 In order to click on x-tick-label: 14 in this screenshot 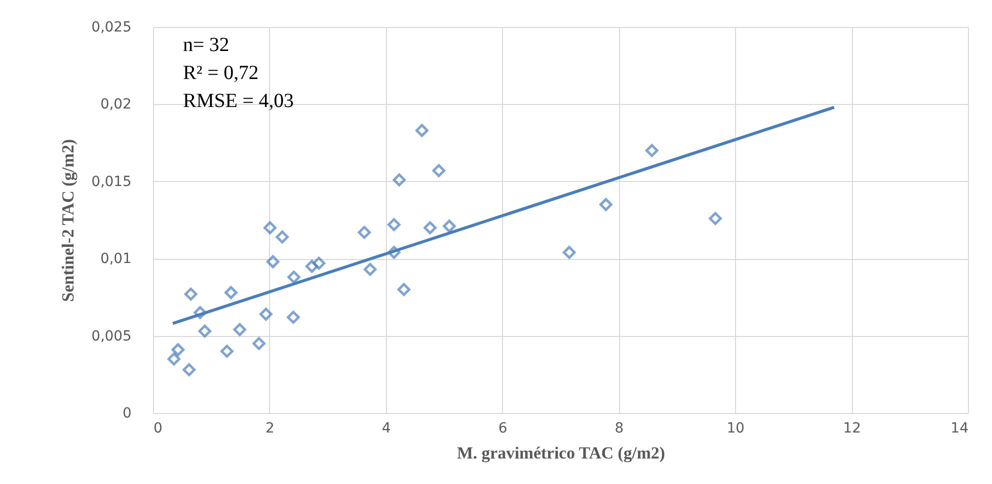, I will do `click(959, 428)`.